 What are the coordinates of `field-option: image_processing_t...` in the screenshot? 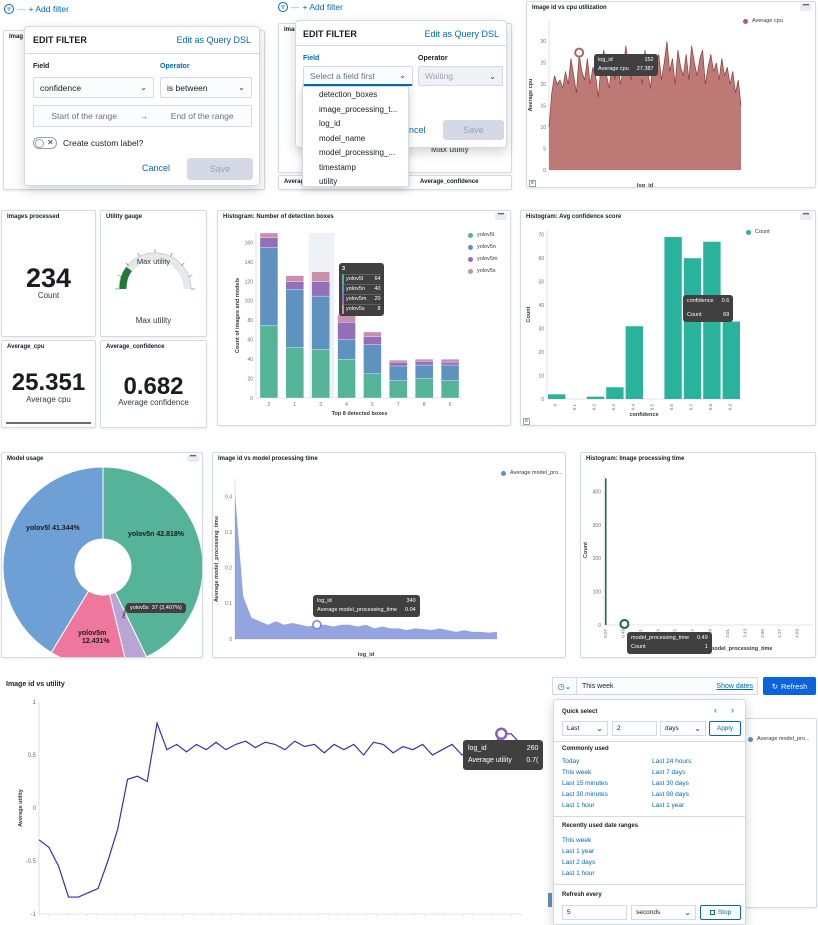 It's located at (358, 109).